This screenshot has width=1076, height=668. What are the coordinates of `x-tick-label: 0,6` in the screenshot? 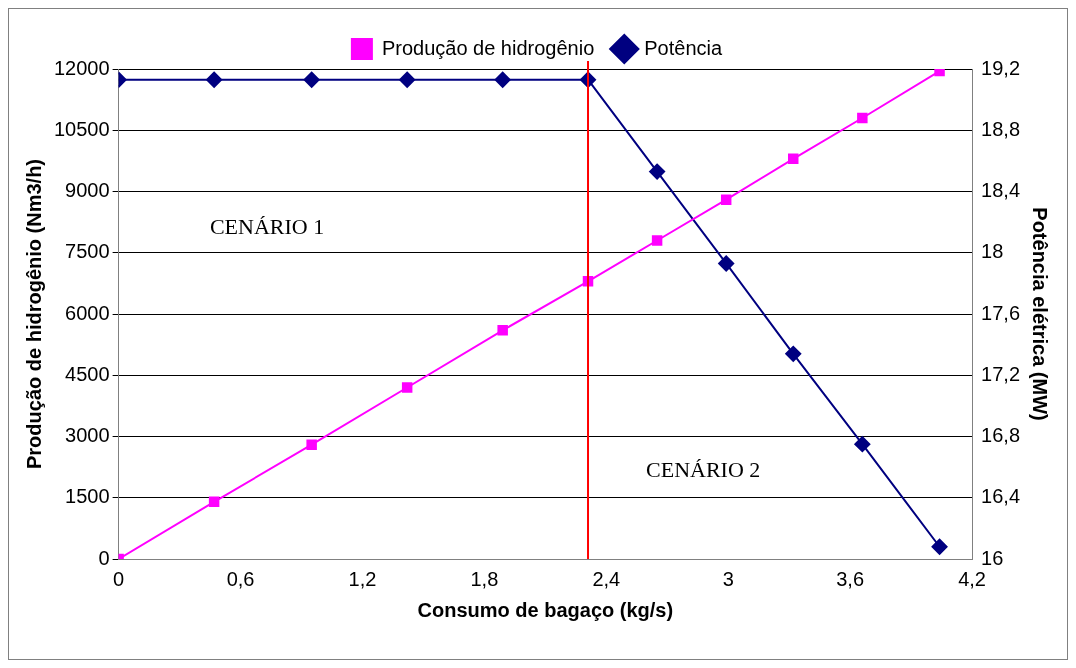 It's located at (240, 578).